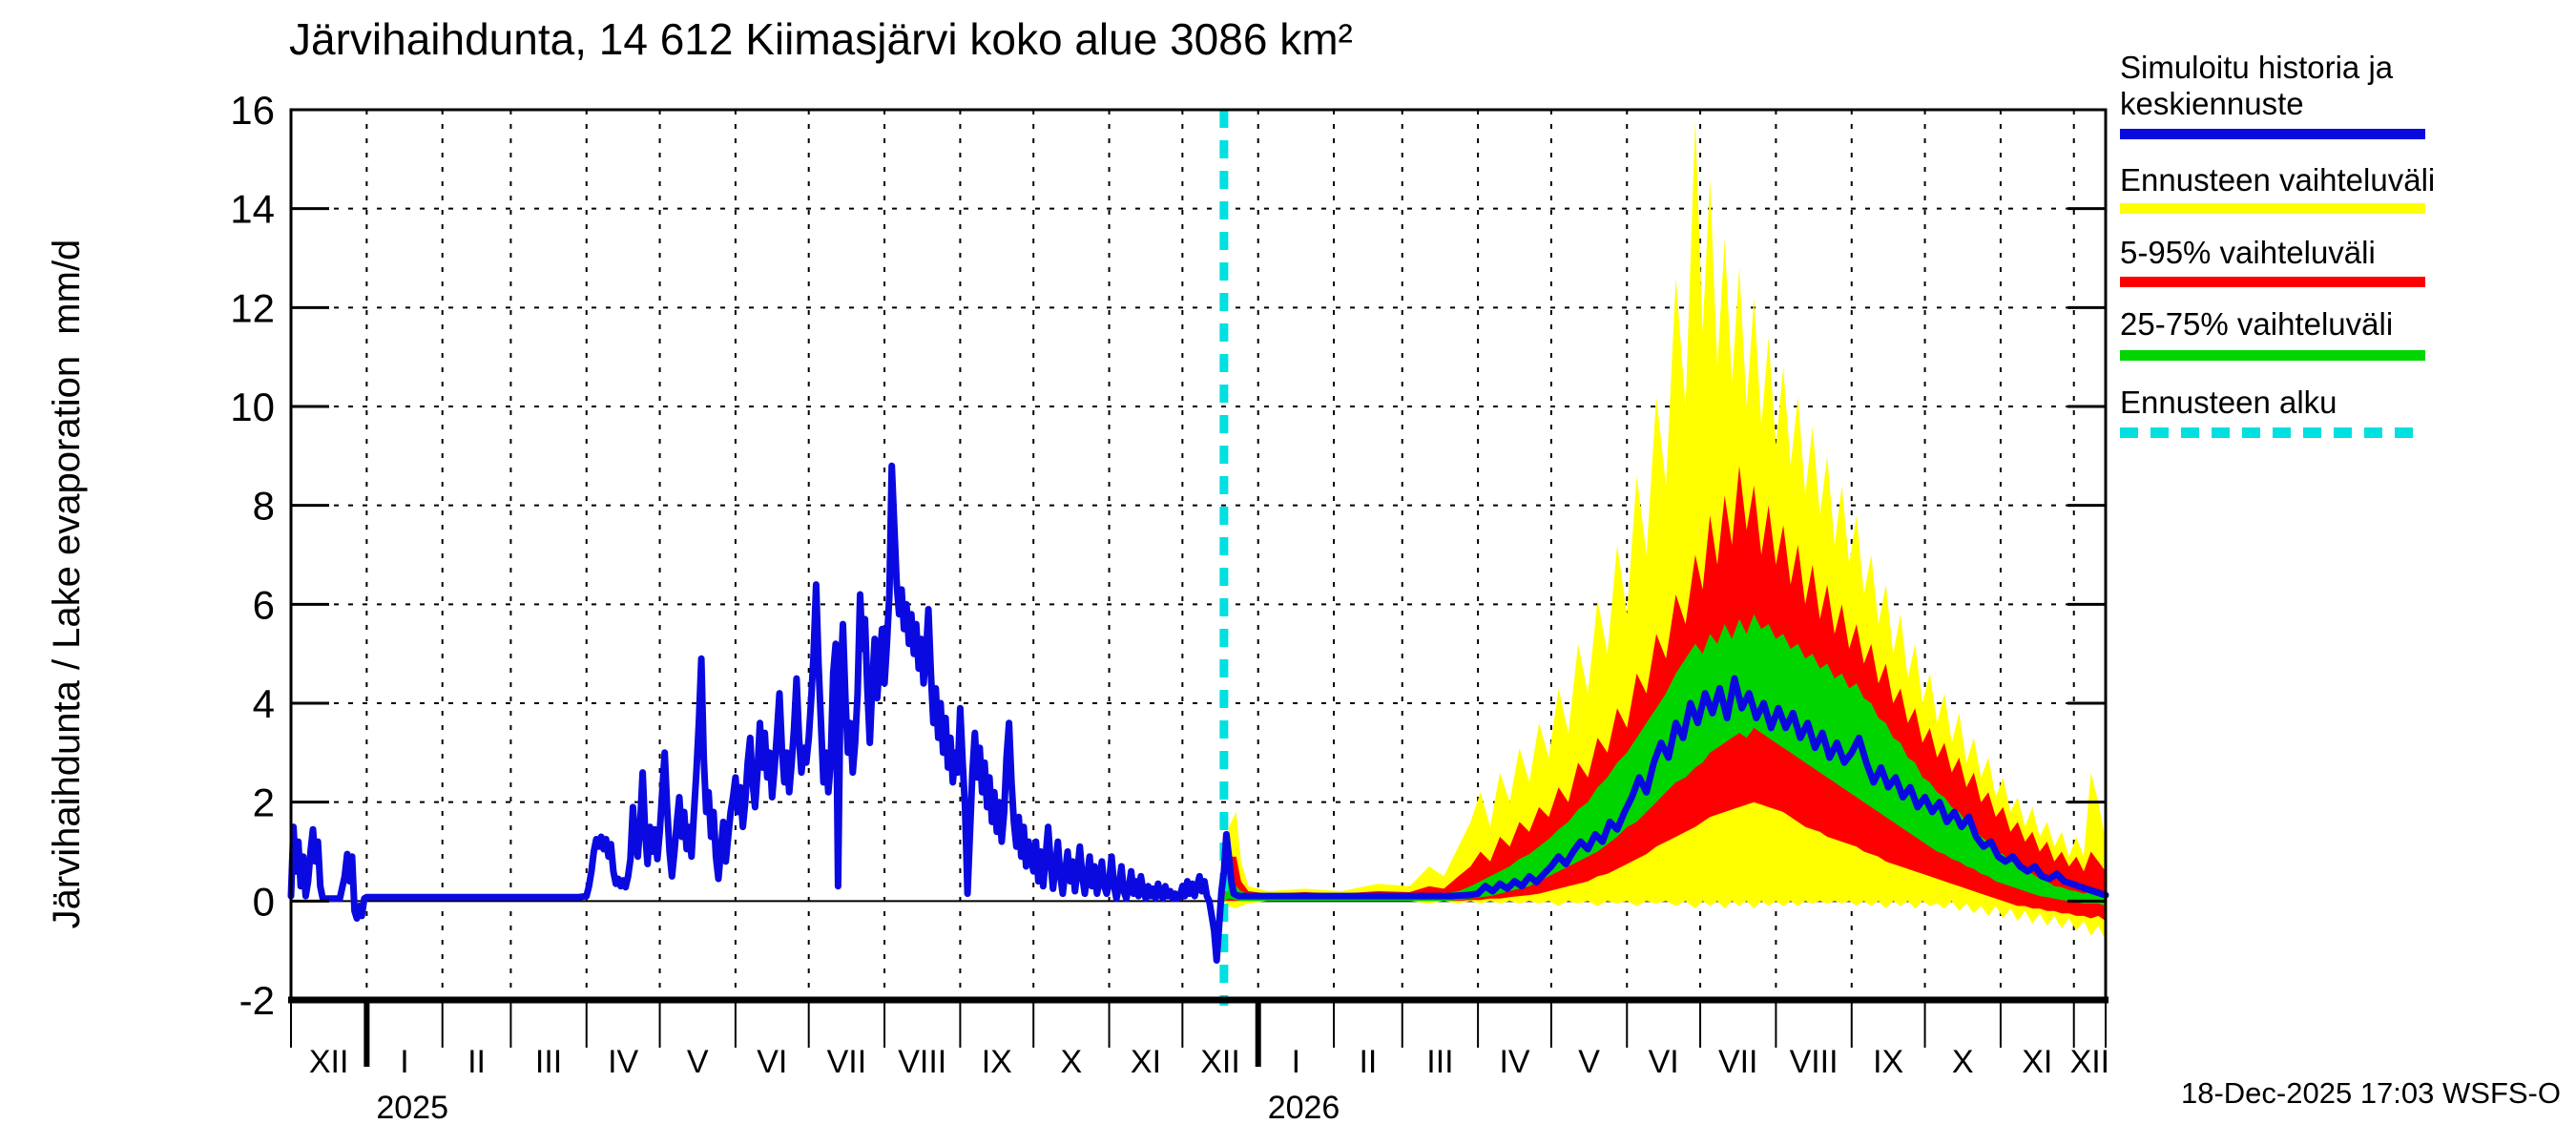  I want to click on y-tick-label: 12, so click(252, 308).